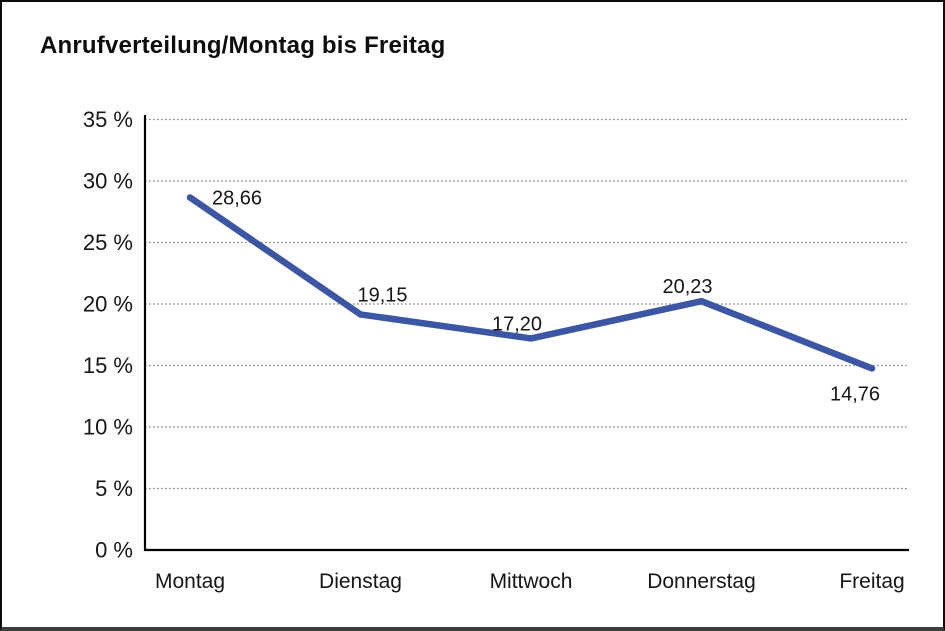  I want to click on y-axis-tick-label: 10 %, so click(108, 427).